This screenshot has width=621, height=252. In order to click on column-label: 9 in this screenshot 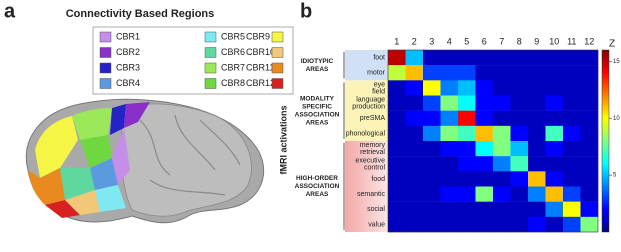, I will do `click(536, 41)`.